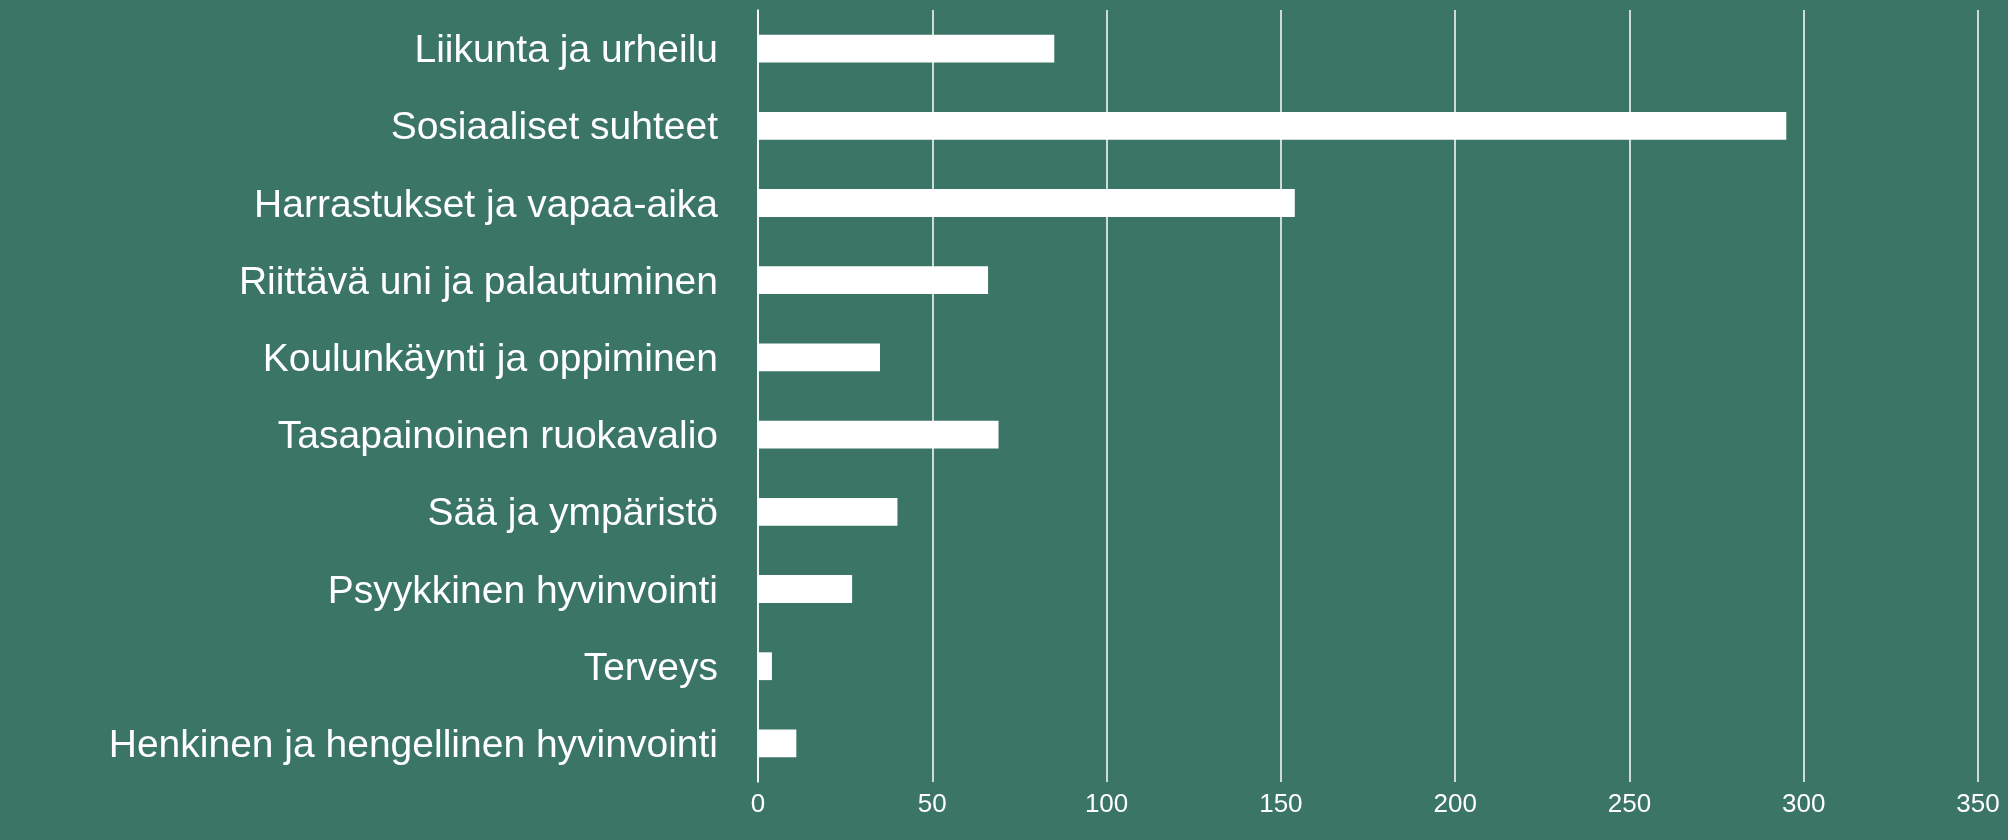  Describe the element at coordinates (490, 357) in the screenshot. I see `y-tick-label: Koulunkäynti ja oppiminen` at that location.